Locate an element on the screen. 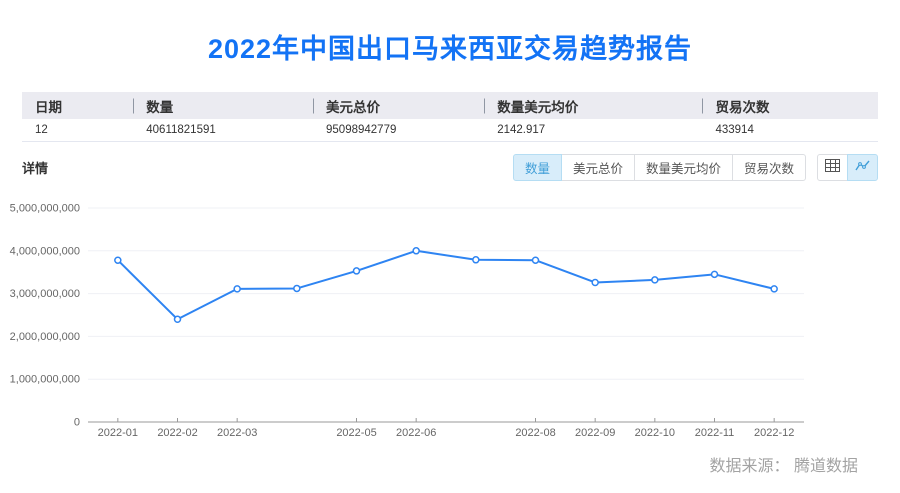 Image resolution: width=900 pixels, height=493 pixels. svg-text: 2022-06 is located at coordinates (416, 433).